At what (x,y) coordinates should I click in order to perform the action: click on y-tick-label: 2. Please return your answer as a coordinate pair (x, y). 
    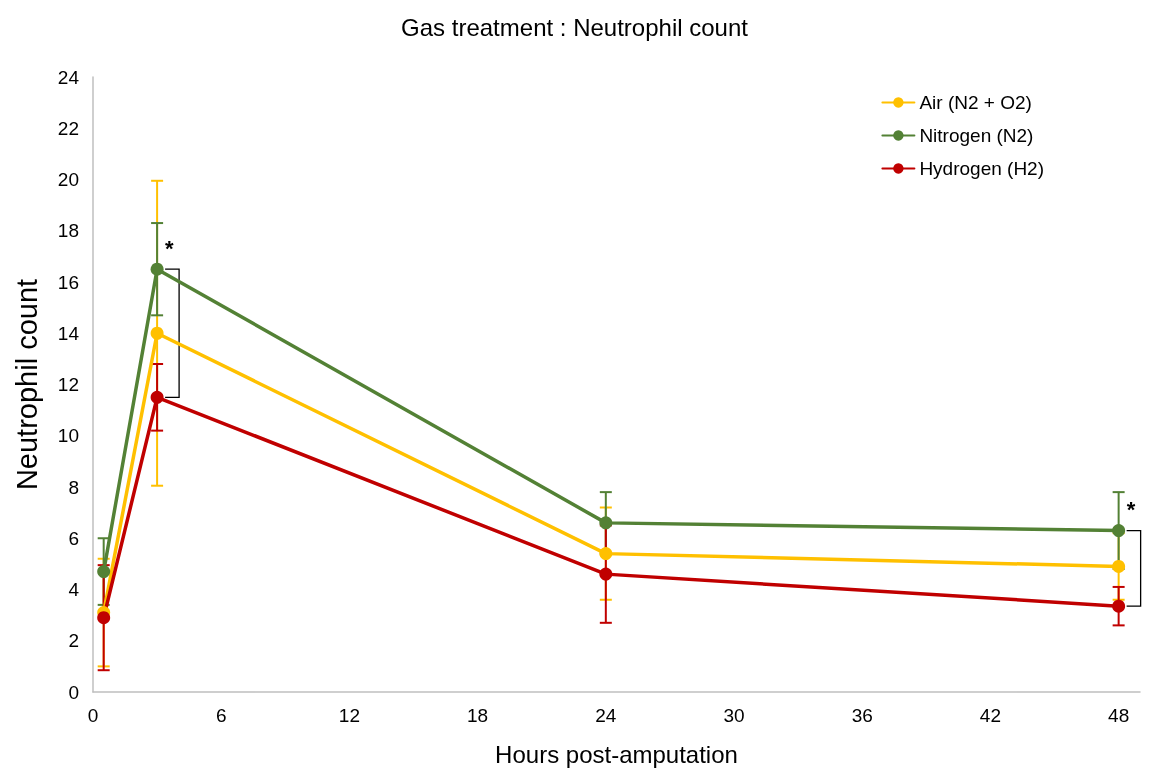
    Looking at the image, I should click on (73, 641).